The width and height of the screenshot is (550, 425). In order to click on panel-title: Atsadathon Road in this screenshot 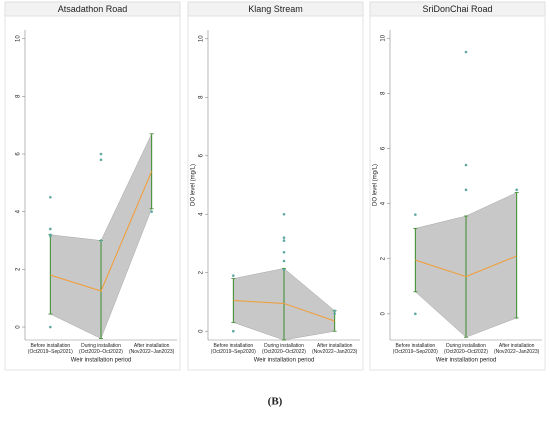, I will do `click(93, 9)`.